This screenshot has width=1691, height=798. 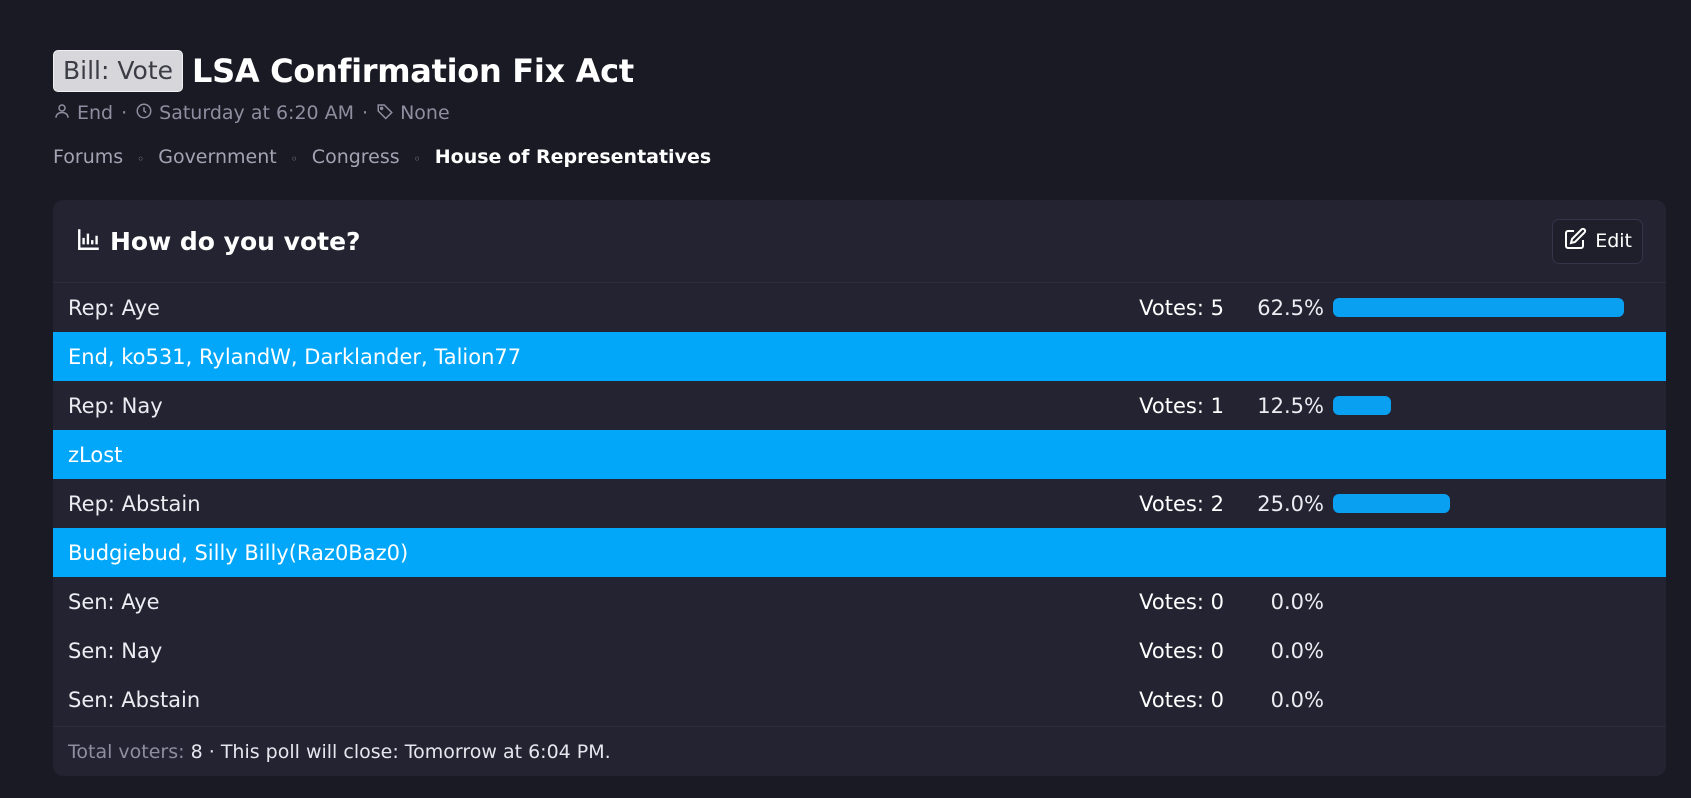 What do you see at coordinates (196, 751) in the screenshot?
I see `total-voters-count: 8` at bounding box center [196, 751].